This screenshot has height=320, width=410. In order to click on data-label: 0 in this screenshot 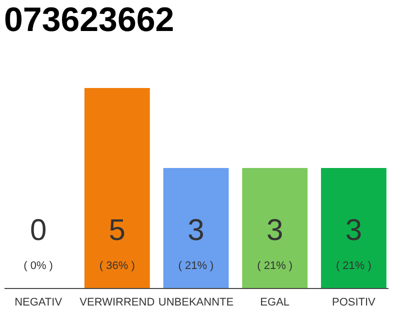, I will do `click(38, 230)`.